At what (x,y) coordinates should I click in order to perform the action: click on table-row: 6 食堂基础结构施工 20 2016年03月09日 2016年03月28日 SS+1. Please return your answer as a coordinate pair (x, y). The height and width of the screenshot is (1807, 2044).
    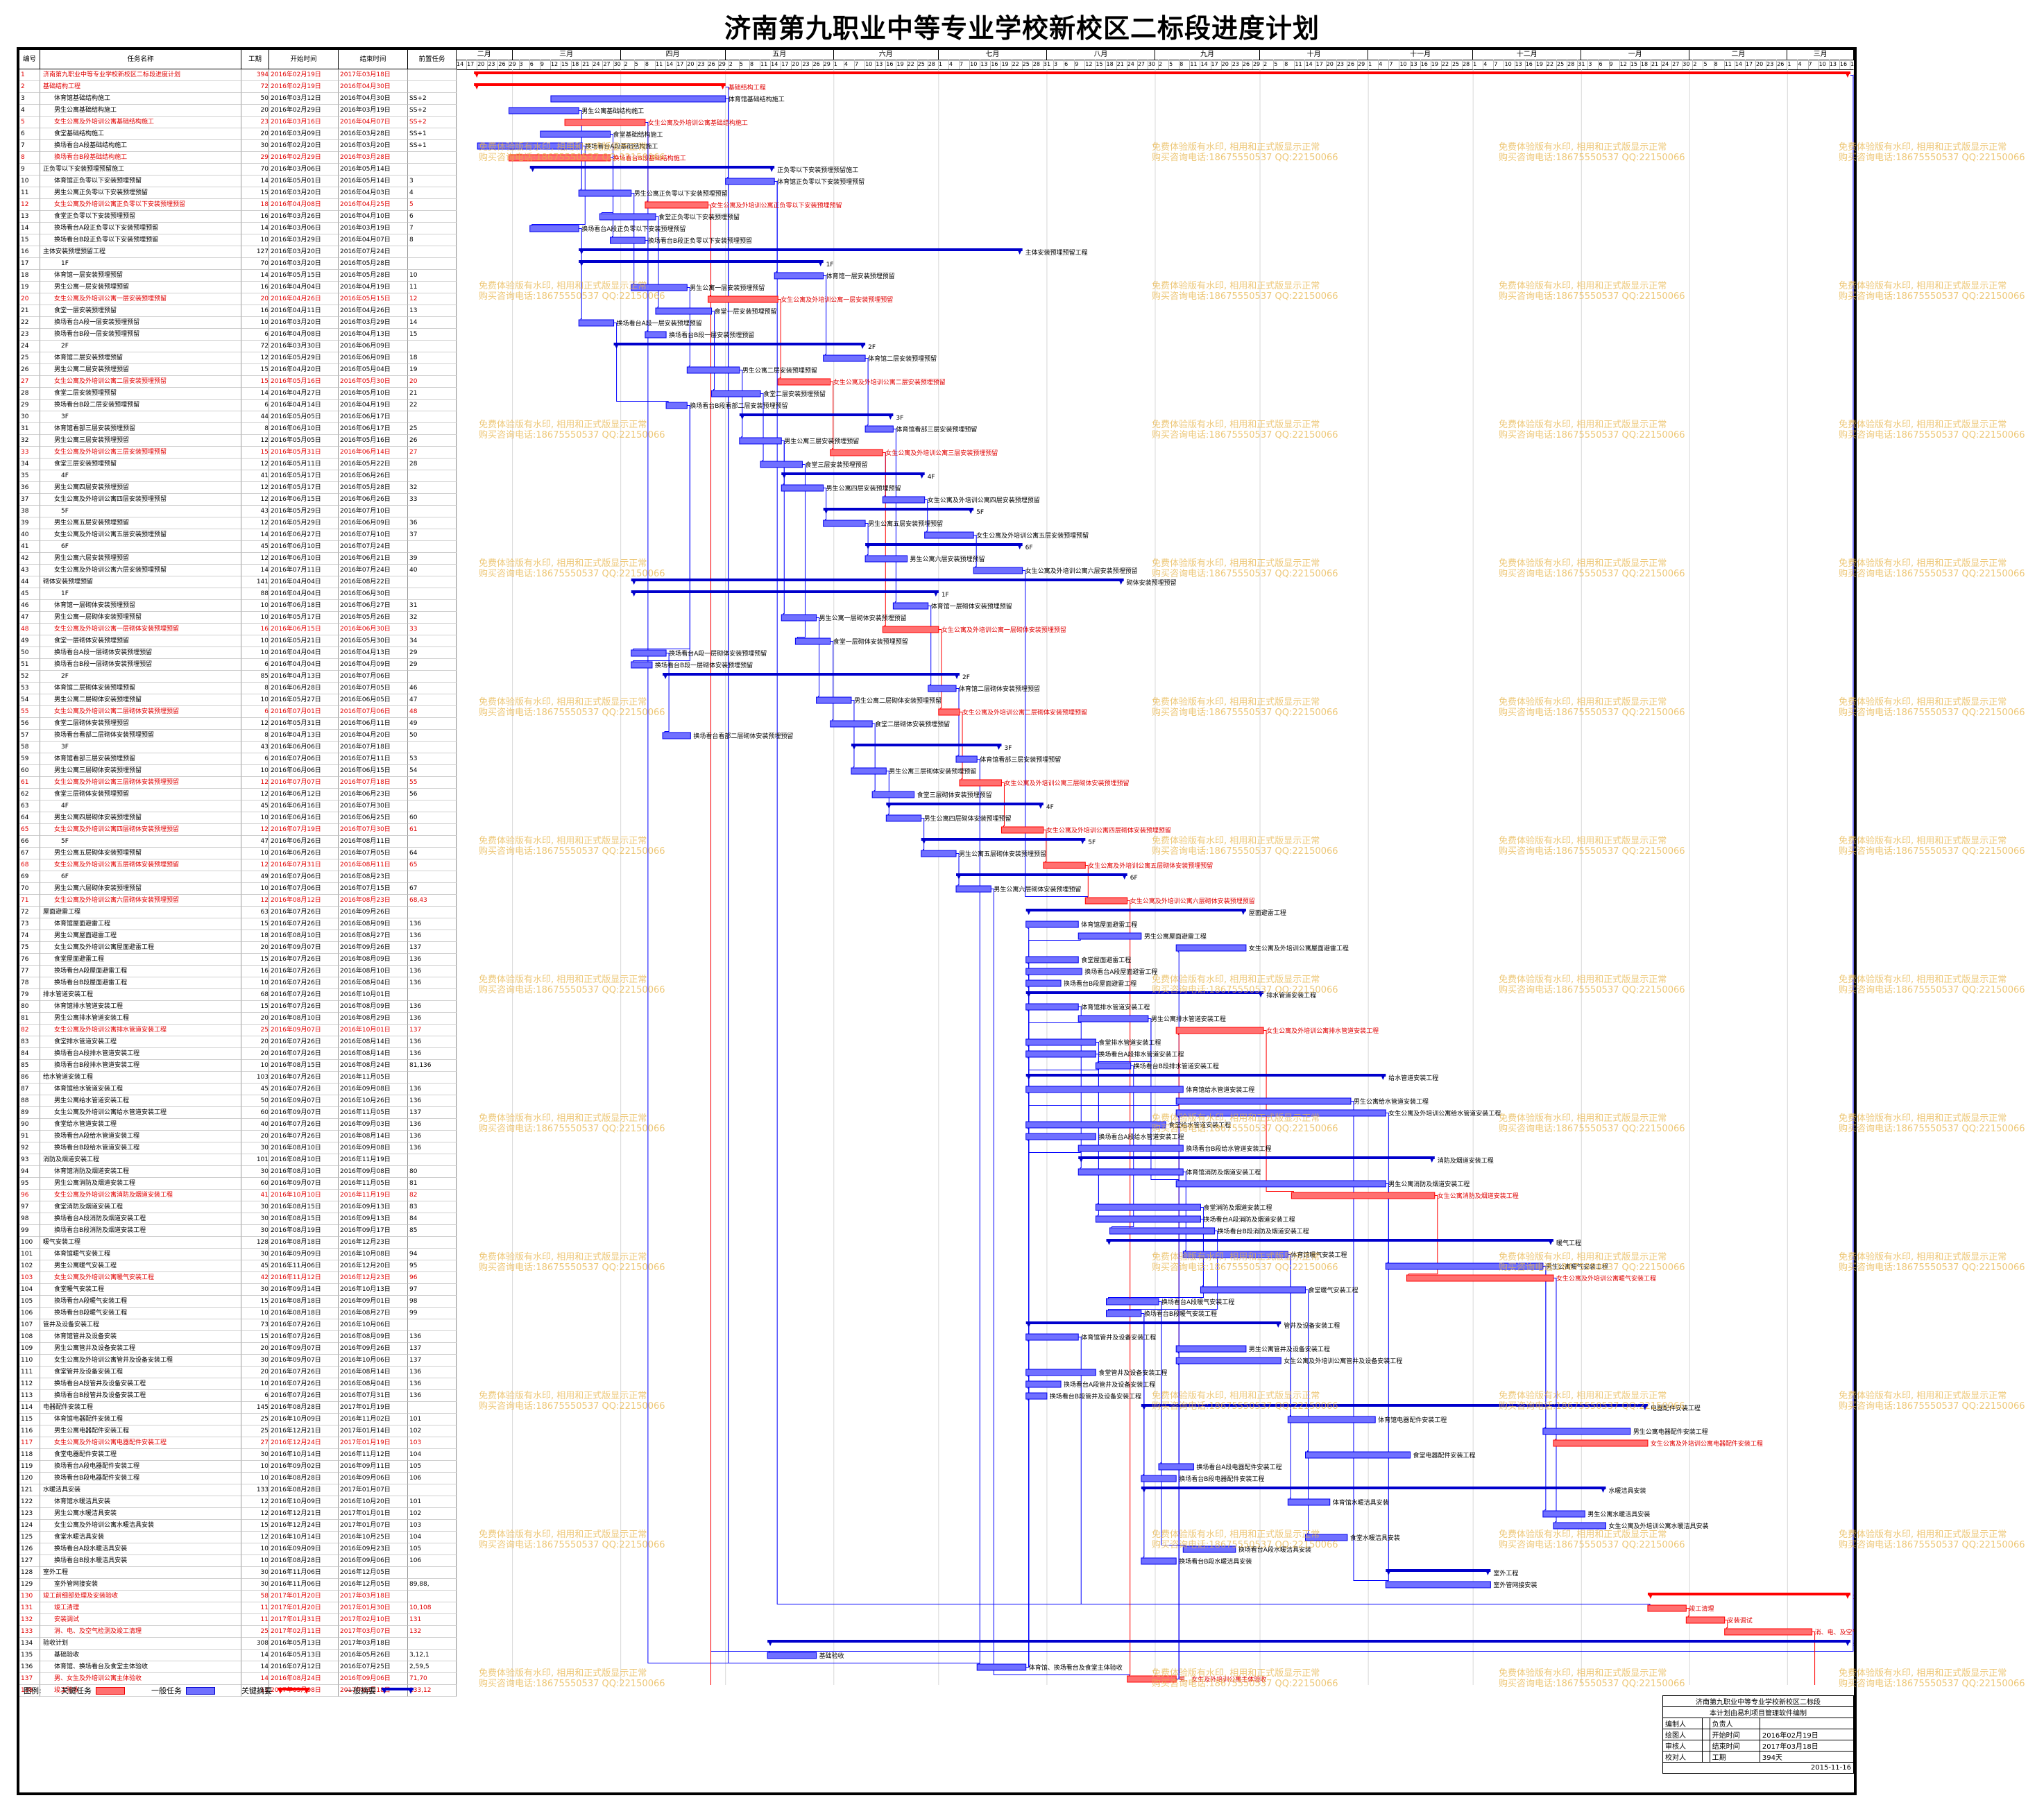
    Looking at the image, I should click on (238, 134).